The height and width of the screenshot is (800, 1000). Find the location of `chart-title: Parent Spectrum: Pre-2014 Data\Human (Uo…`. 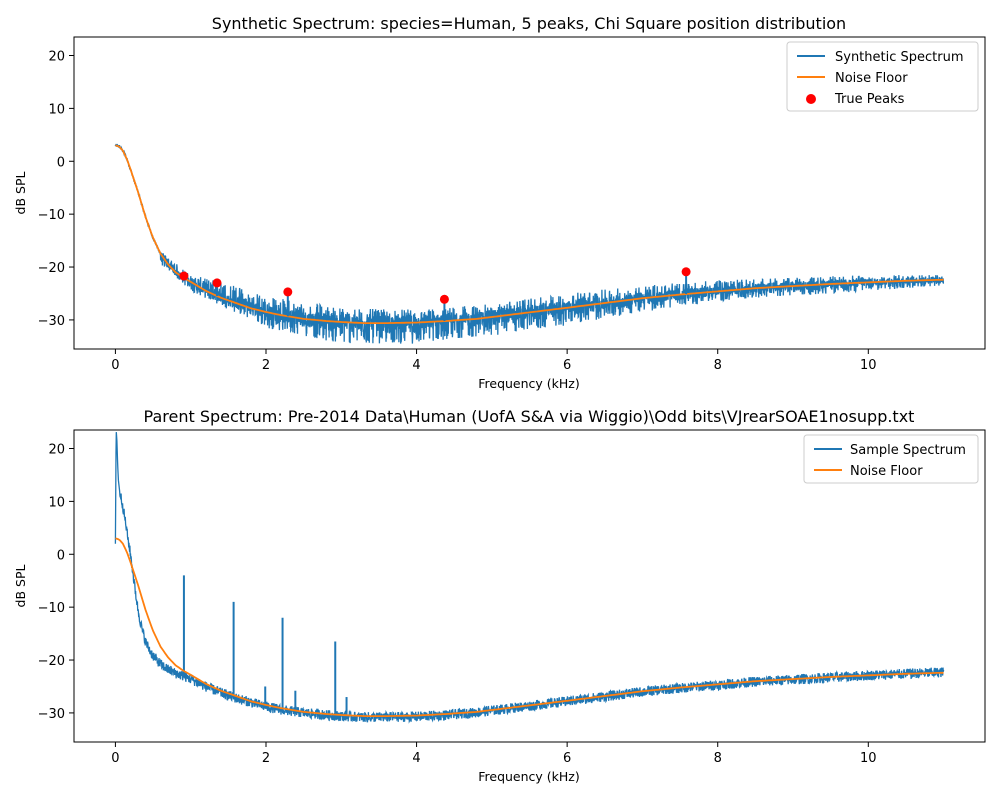

chart-title: Parent Spectrum: Pre-2014 Data\Human (Uo… is located at coordinates (529, 416).